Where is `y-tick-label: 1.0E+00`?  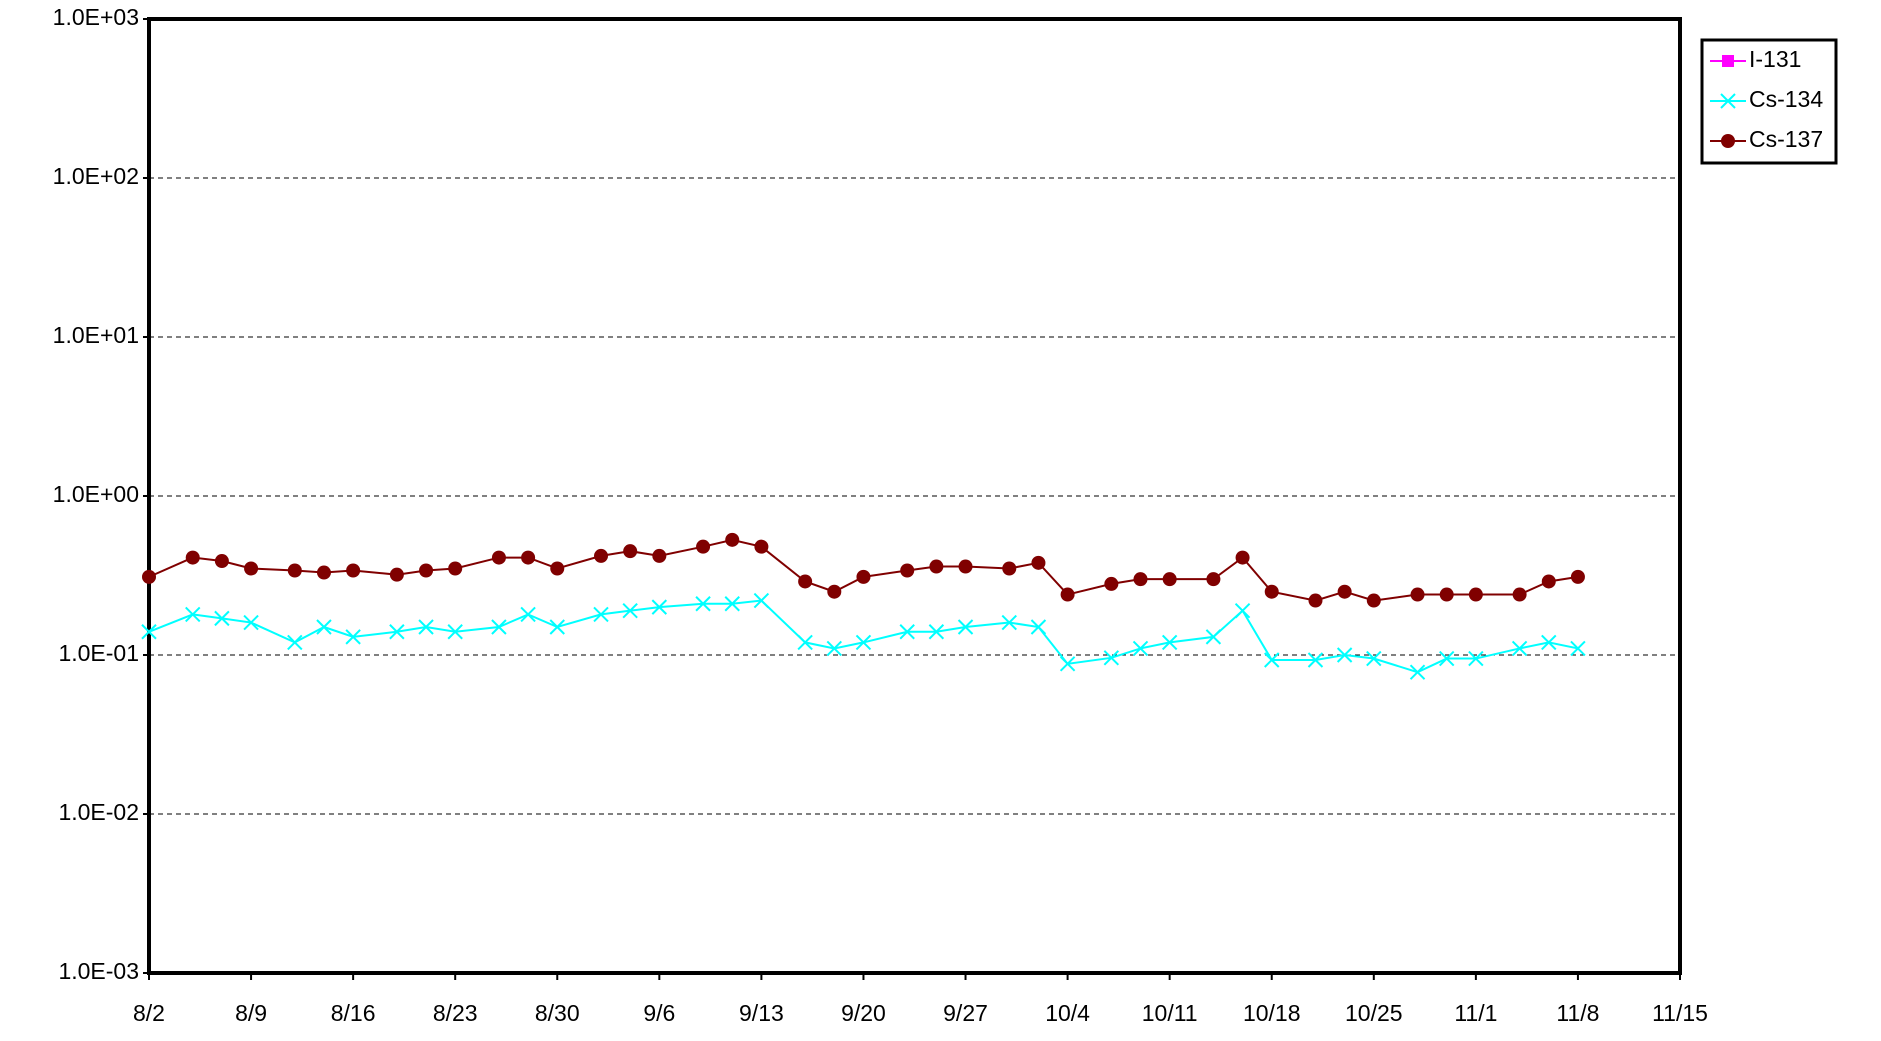 y-tick-label: 1.0E+00 is located at coordinates (96, 494).